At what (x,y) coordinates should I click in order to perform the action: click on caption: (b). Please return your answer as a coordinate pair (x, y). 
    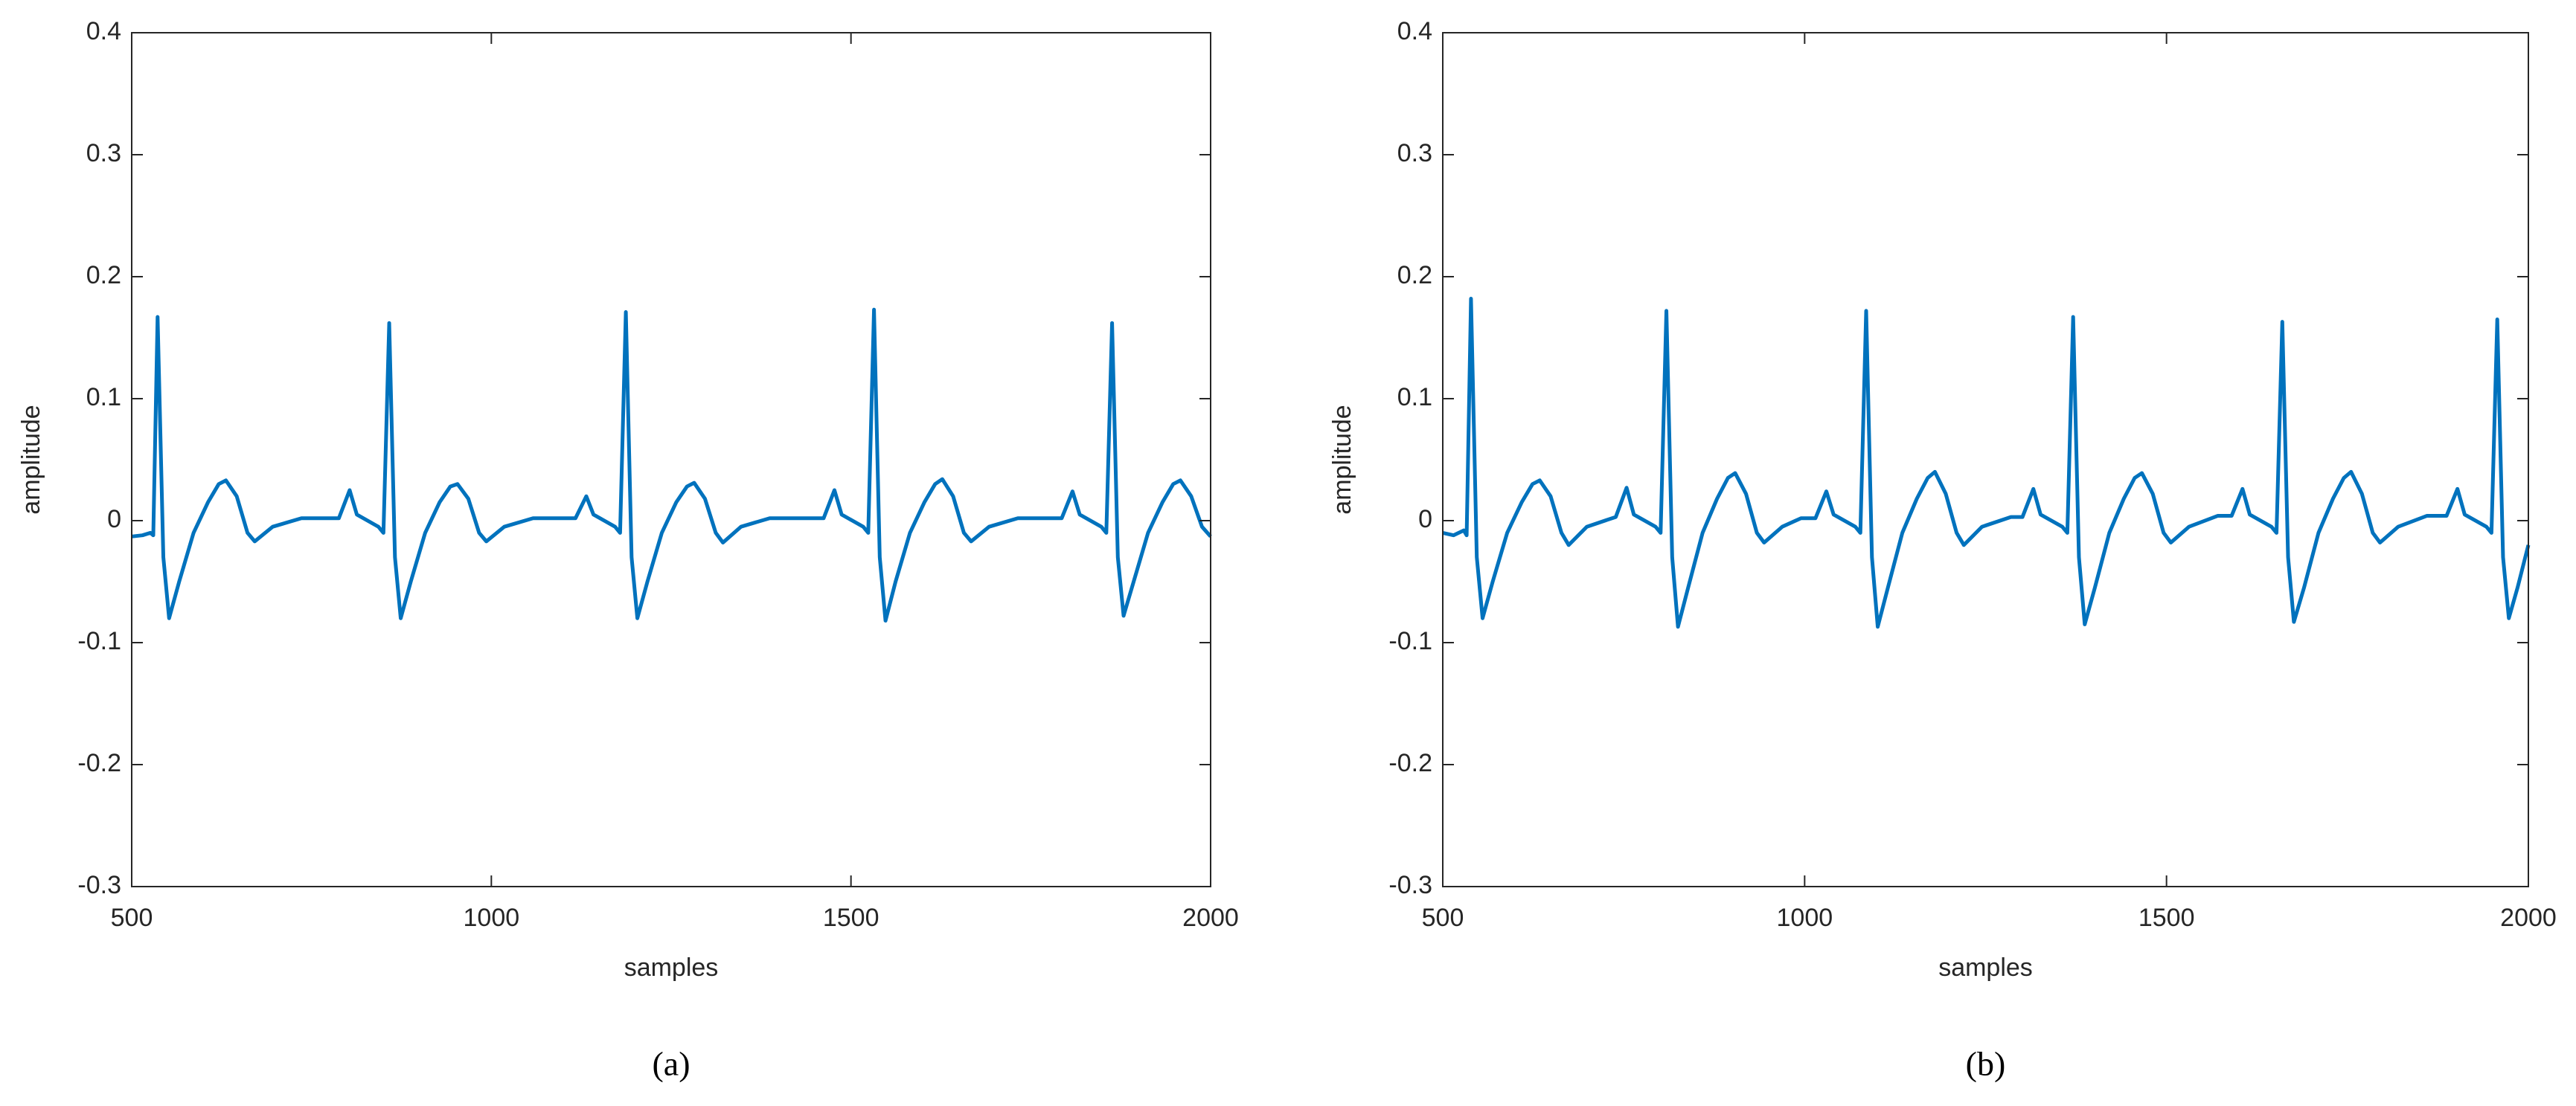
    Looking at the image, I should click on (1986, 1064).